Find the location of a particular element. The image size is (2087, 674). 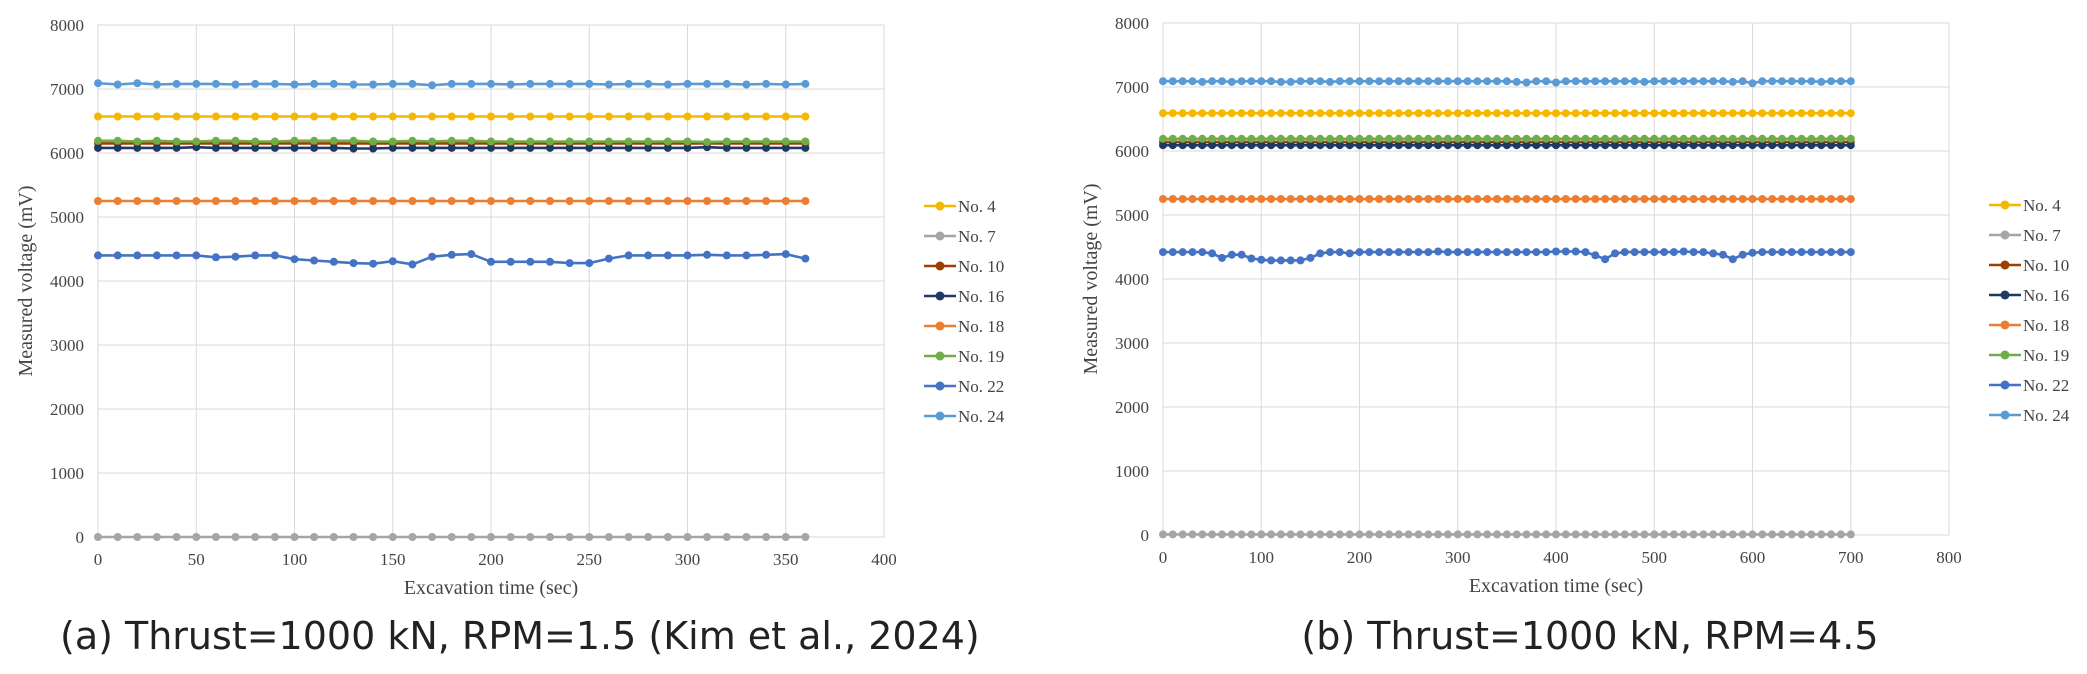

legend-label-no-18: No. 18 is located at coordinates (2046, 325).